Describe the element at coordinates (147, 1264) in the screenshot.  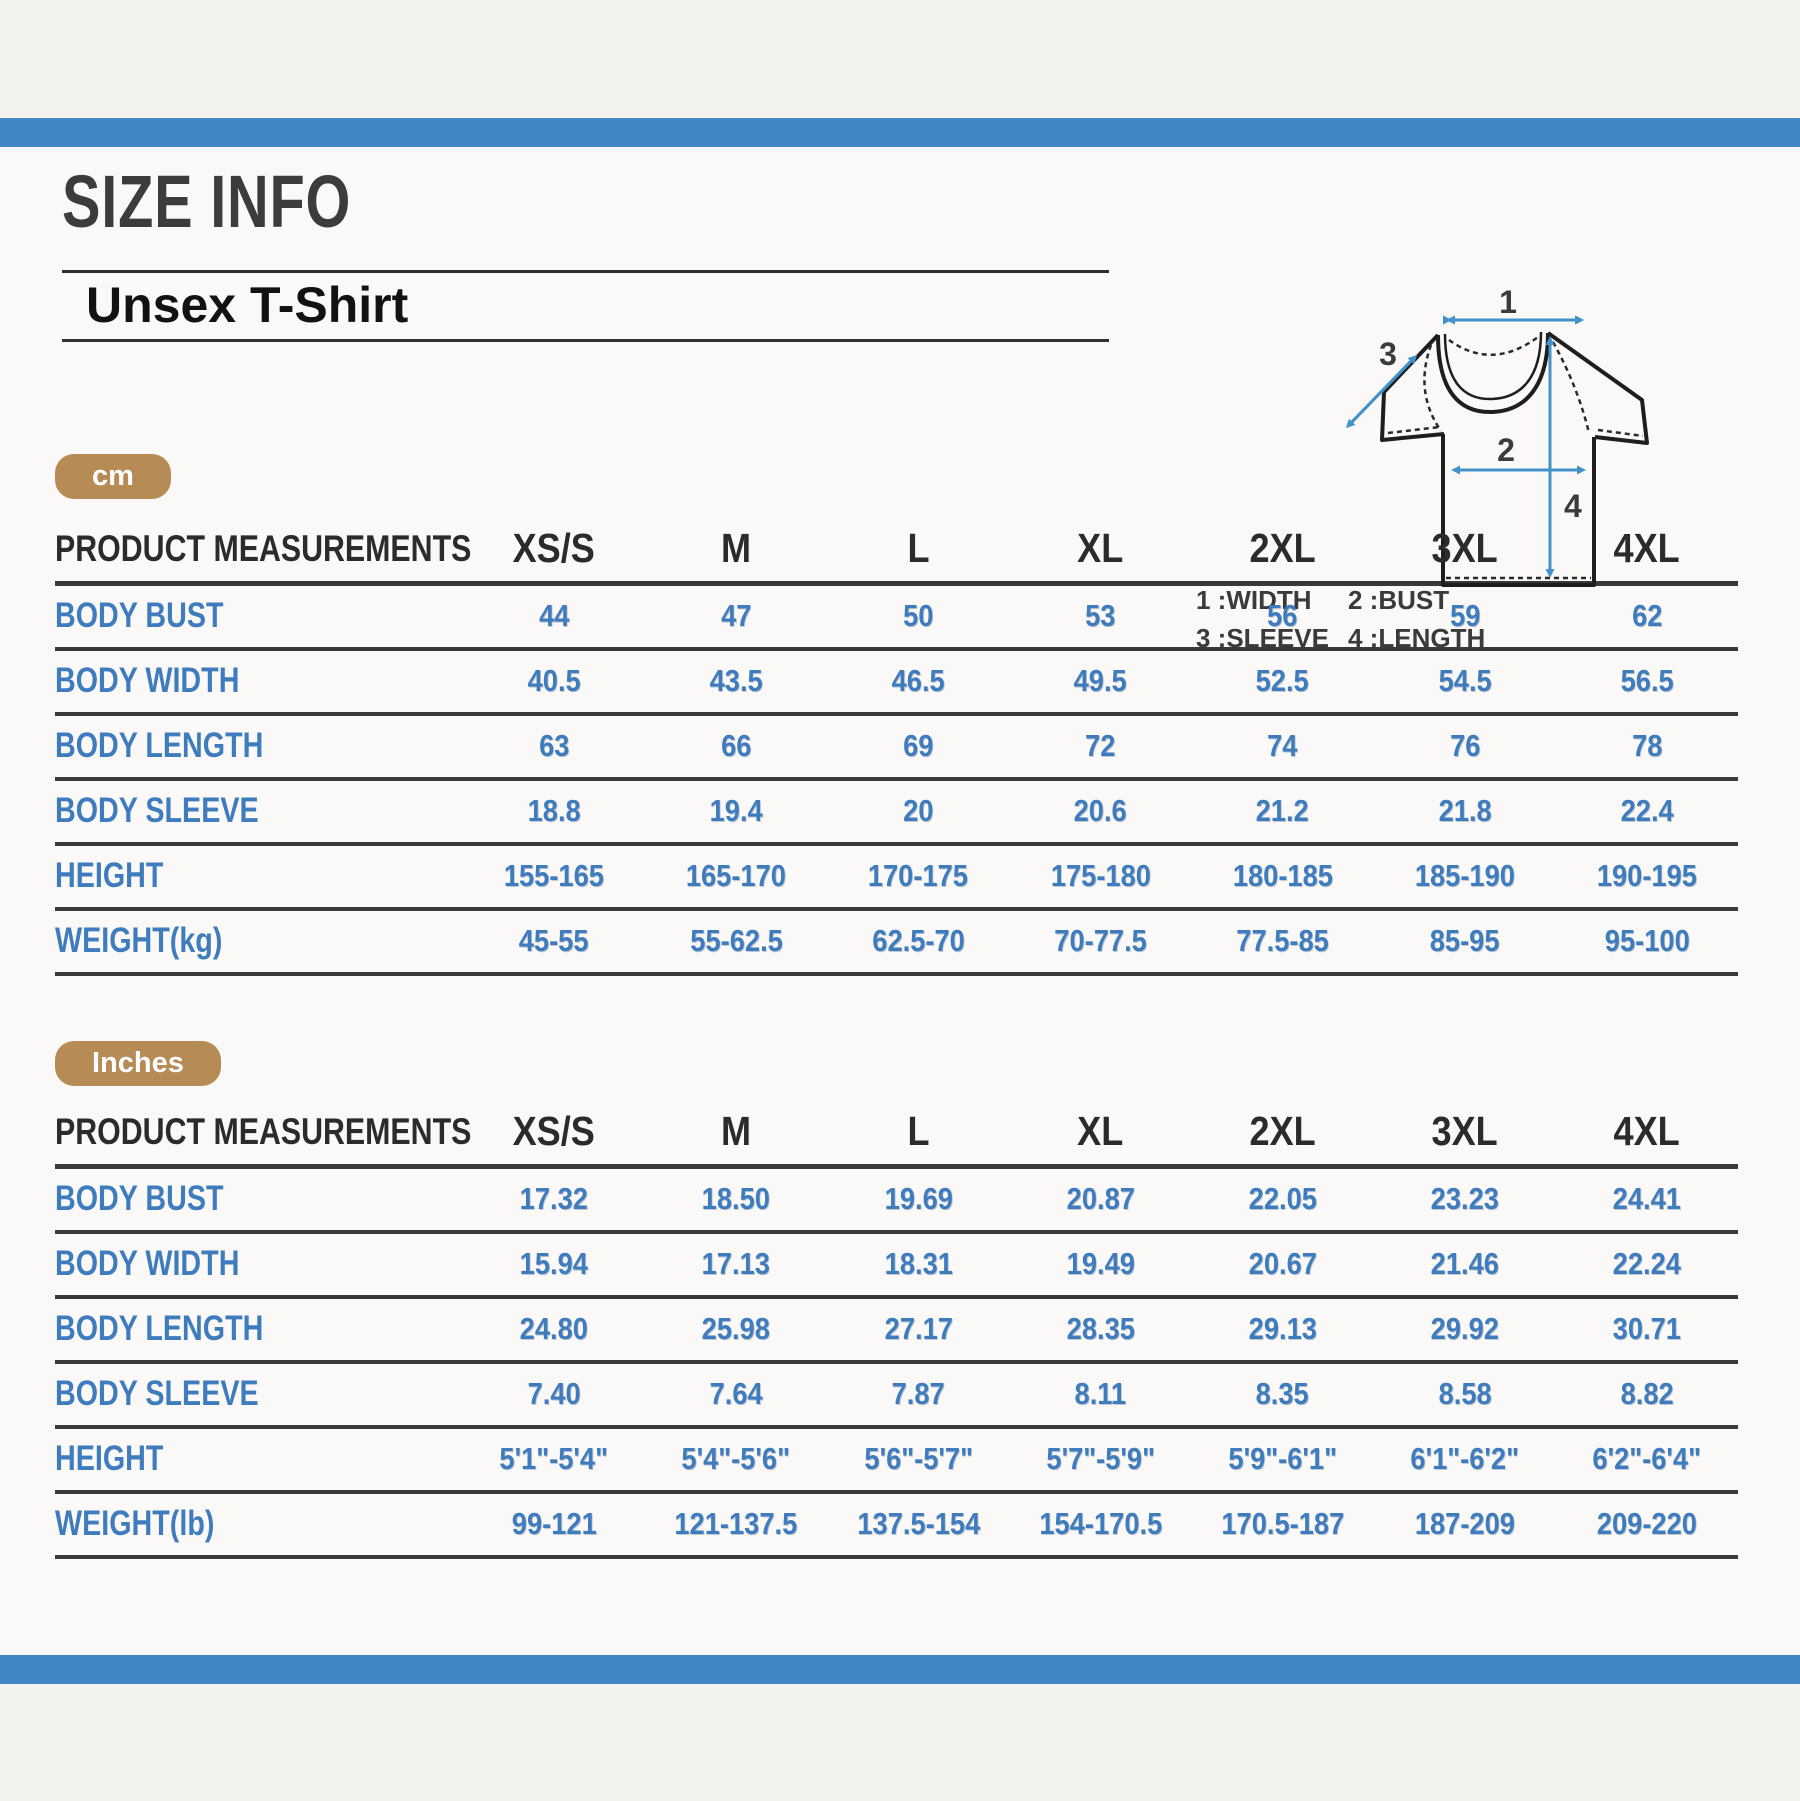
I see `row-label: BODY WIDTH` at that location.